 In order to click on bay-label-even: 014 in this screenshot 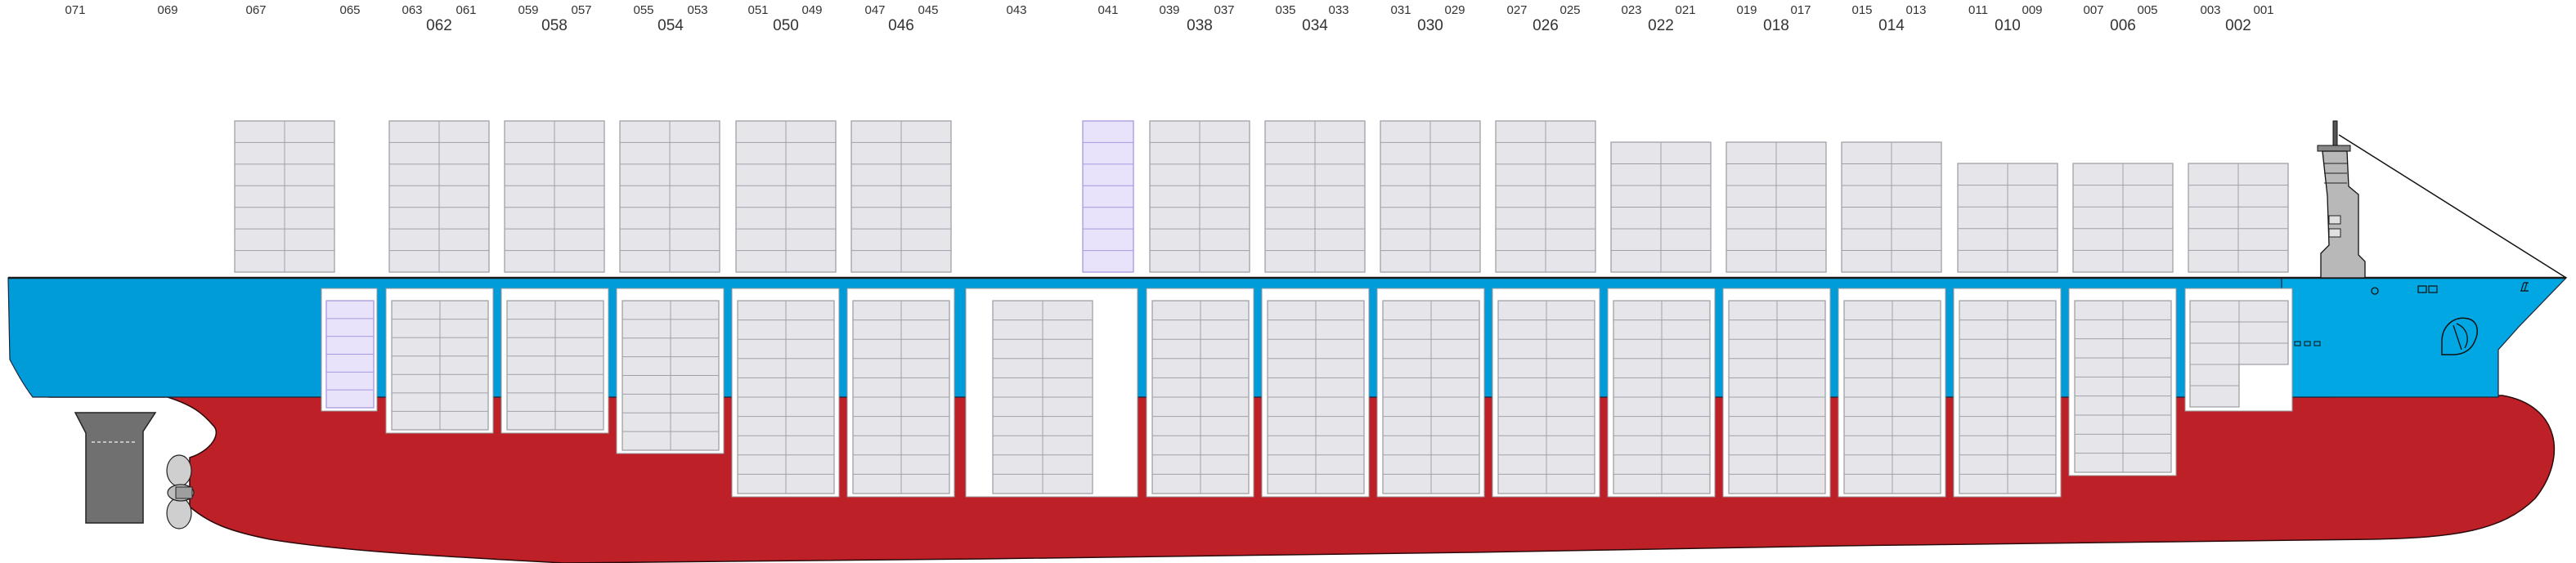, I will do `click(1892, 25)`.